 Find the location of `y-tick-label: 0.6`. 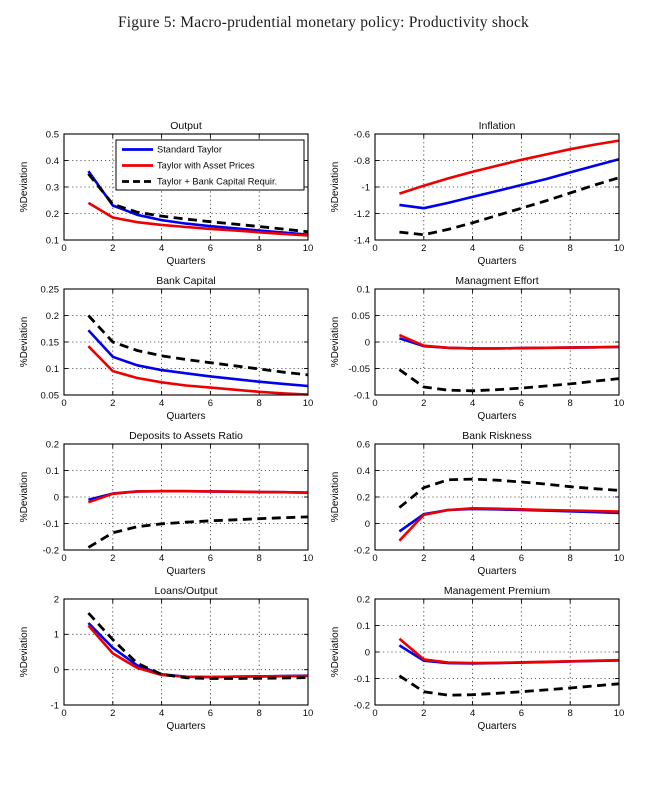

y-tick-label: 0.6 is located at coordinates (363, 444).